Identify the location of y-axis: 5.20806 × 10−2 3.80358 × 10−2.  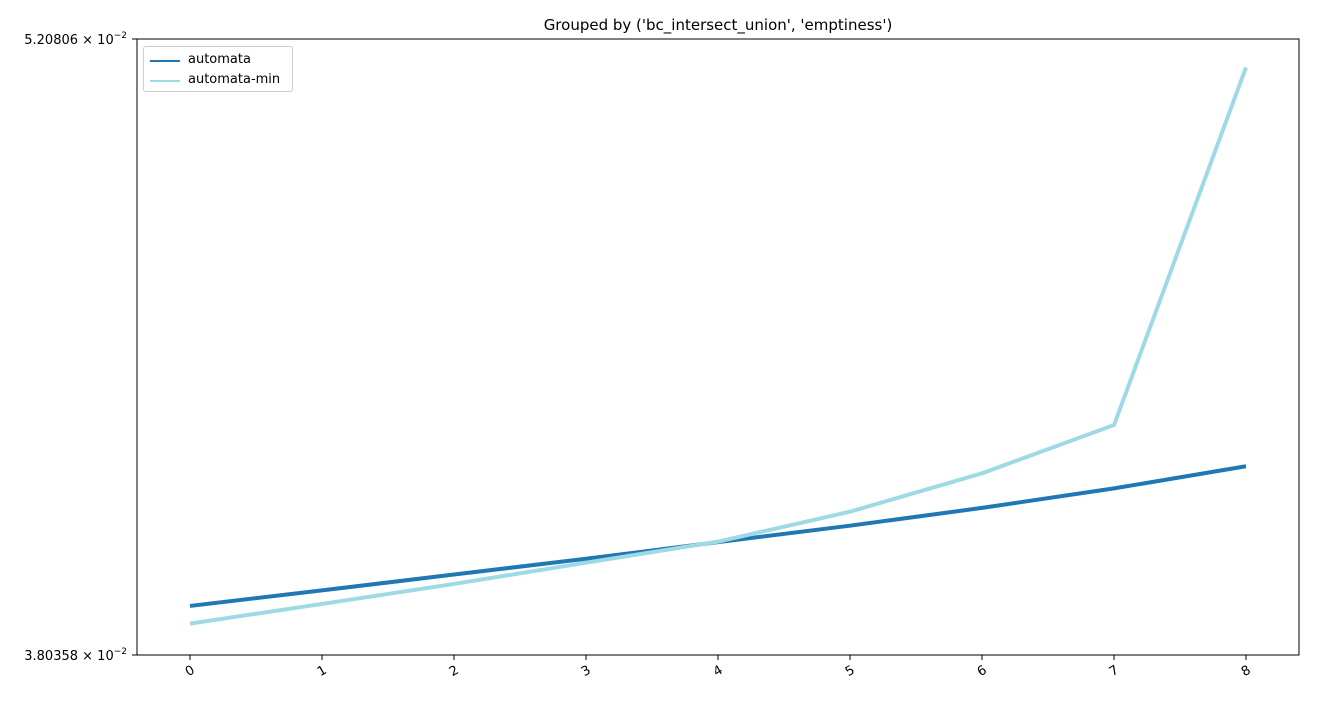
(80, 347).